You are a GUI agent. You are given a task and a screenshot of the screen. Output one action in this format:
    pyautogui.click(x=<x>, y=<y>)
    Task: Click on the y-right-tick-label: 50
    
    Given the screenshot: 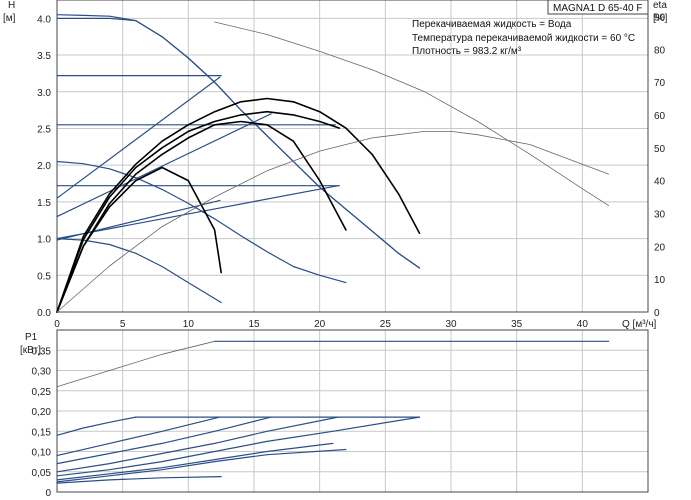 What is the action you would take?
    pyautogui.click(x=660, y=149)
    